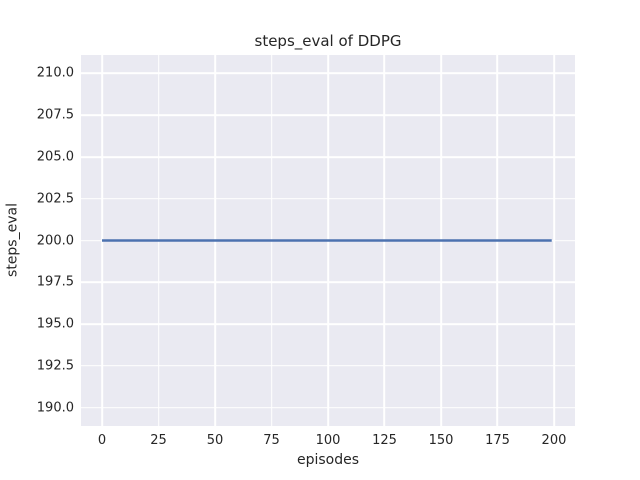  I want to click on x-tick-label: 75, so click(271, 440).